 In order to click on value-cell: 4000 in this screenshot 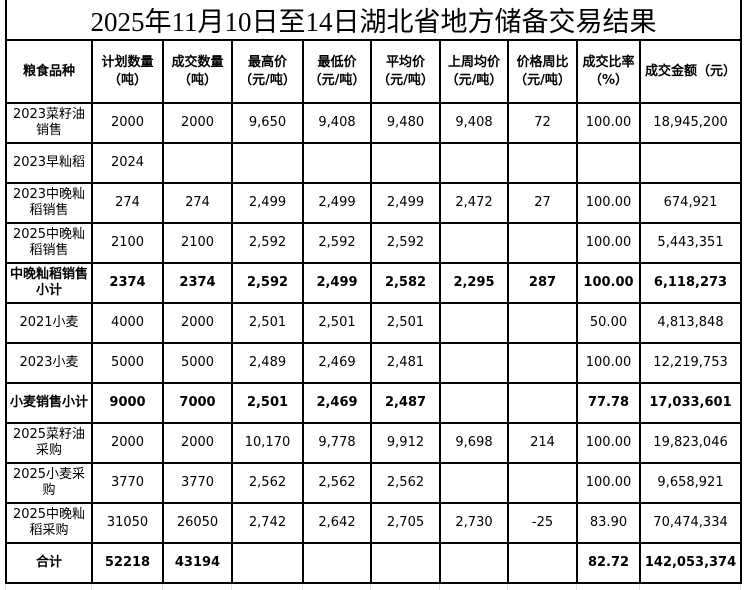, I will do `click(127, 323)`.